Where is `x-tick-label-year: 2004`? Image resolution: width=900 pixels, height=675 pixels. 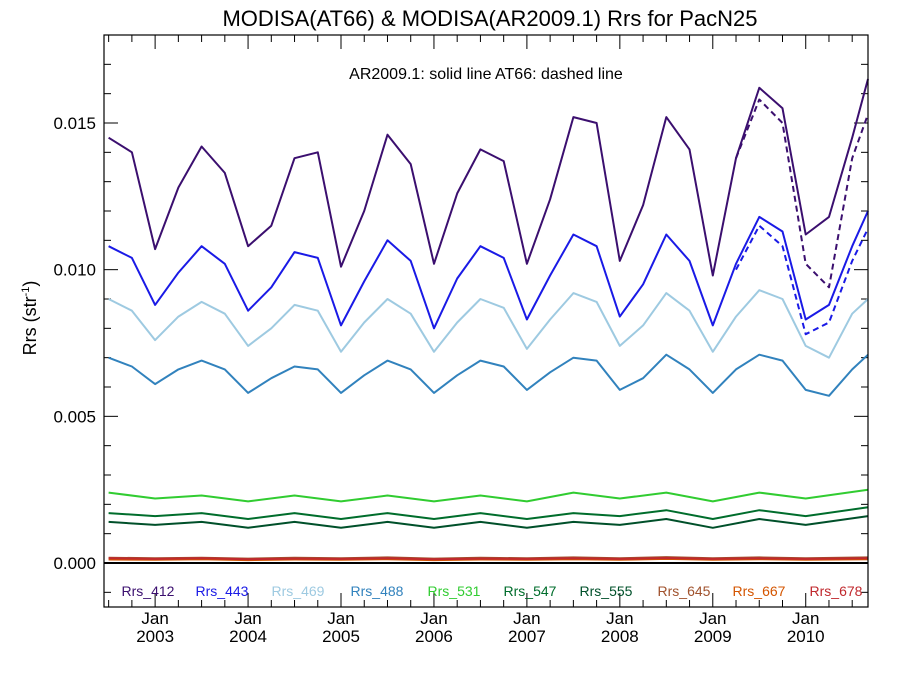
x-tick-label-year: 2004 is located at coordinates (248, 636).